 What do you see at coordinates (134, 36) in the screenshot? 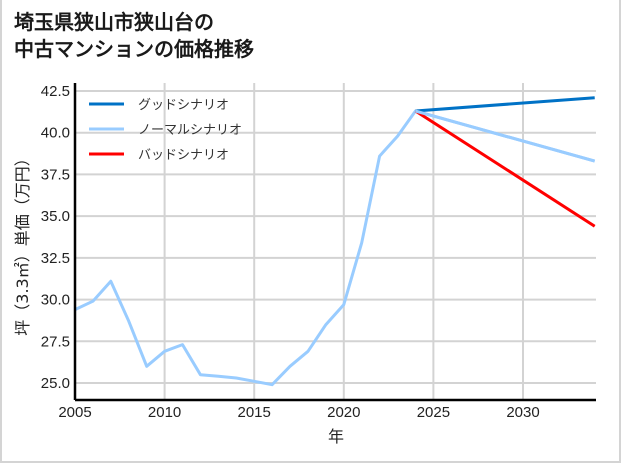
I see `chart-title: 埼玉県狭山市狭山台の 中古マンションの価格推移` at bounding box center [134, 36].